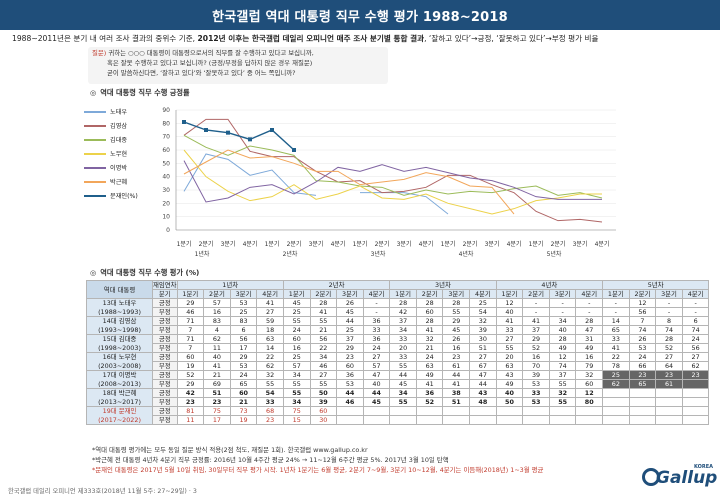 The height and width of the screenshot is (498, 720). I want to click on value-cell: 61, so click(456, 366).